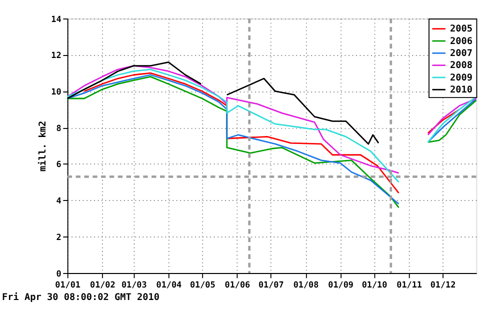 The width and height of the screenshot is (480, 330). I want to click on y-tick-label: 10, so click(56, 91).